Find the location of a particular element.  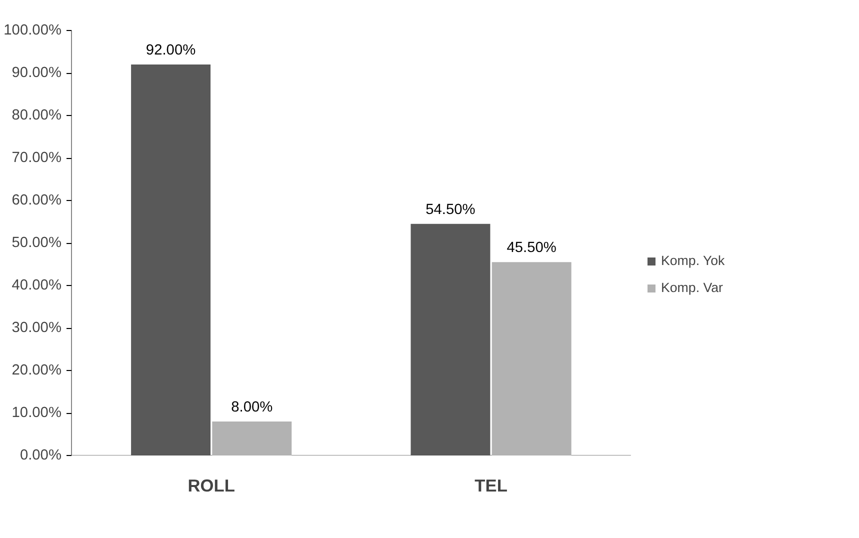

y-tick-label: 70.00% is located at coordinates (37, 158).